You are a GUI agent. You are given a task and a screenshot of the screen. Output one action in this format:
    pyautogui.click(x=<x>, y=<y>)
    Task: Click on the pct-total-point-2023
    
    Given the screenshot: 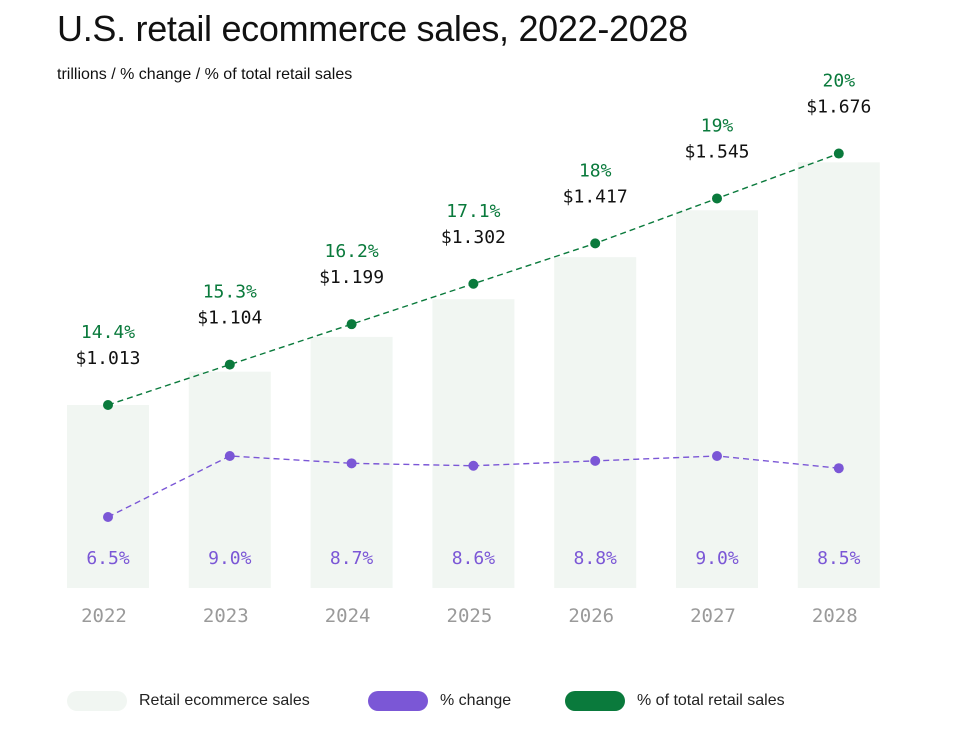 What is the action you would take?
    pyautogui.click(x=229, y=364)
    